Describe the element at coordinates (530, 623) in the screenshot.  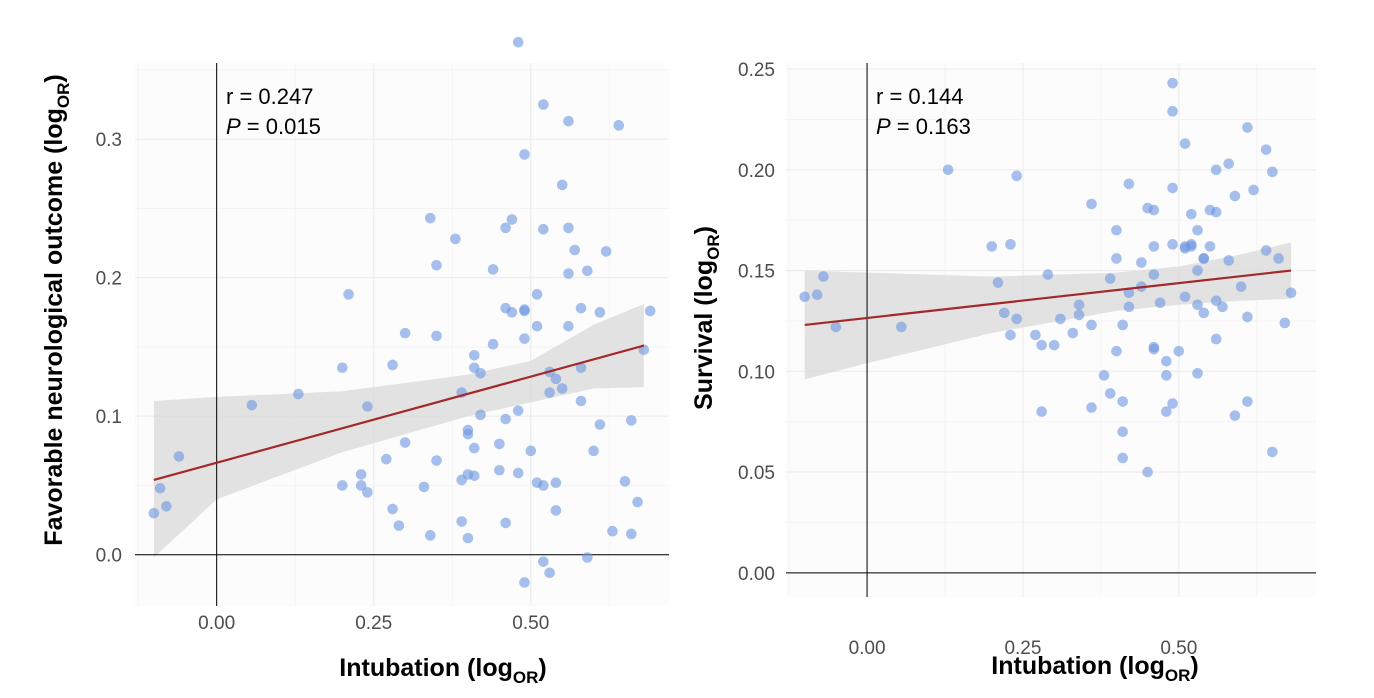
I see `x-tick-label: 0.50` at that location.